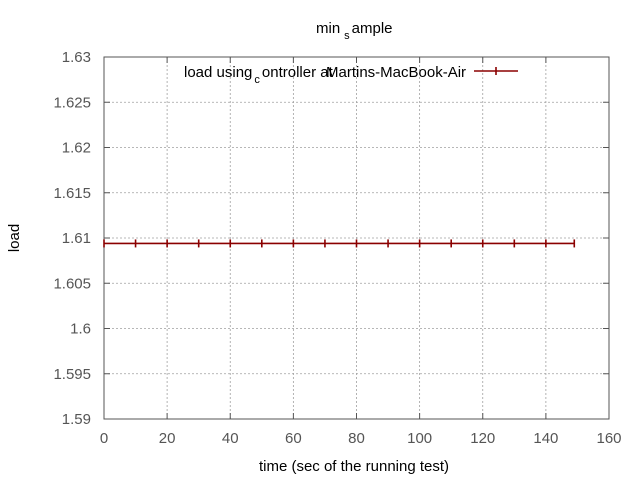 Image resolution: width=640 pixels, height=480 pixels. I want to click on x-tick-label: 60, so click(293, 438).